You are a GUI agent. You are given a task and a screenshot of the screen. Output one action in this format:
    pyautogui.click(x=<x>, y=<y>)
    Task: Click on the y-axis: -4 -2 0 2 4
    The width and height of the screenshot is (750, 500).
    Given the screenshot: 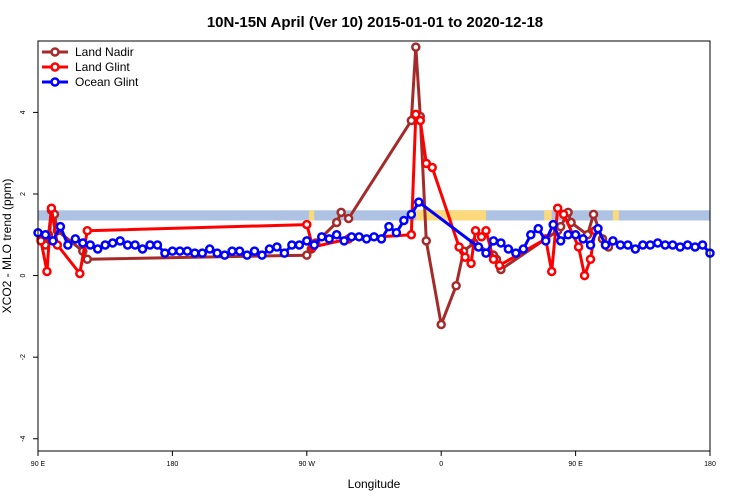 What is the action you would take?
    pyautogui.click(x=29, y=276)
    